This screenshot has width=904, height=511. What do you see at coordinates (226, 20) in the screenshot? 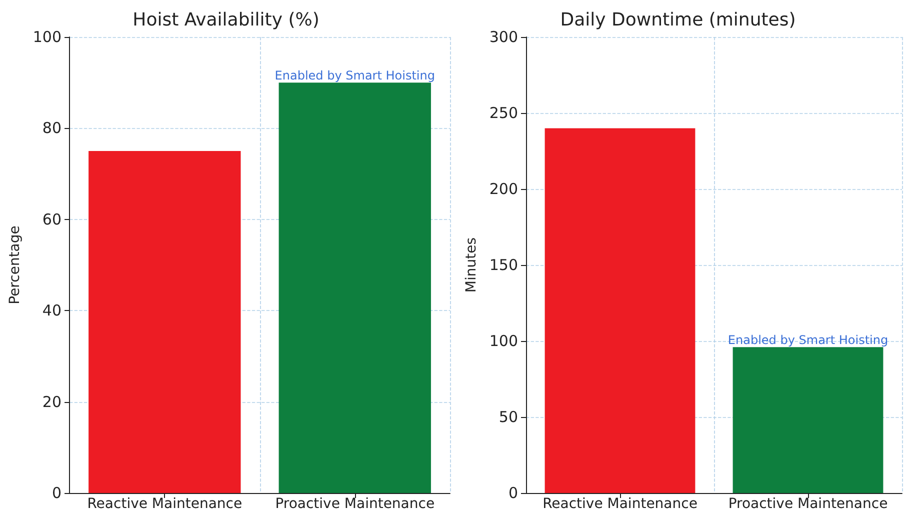
I see `chart-title: Hoist Availability (%)` at bounding box center [226, 20].